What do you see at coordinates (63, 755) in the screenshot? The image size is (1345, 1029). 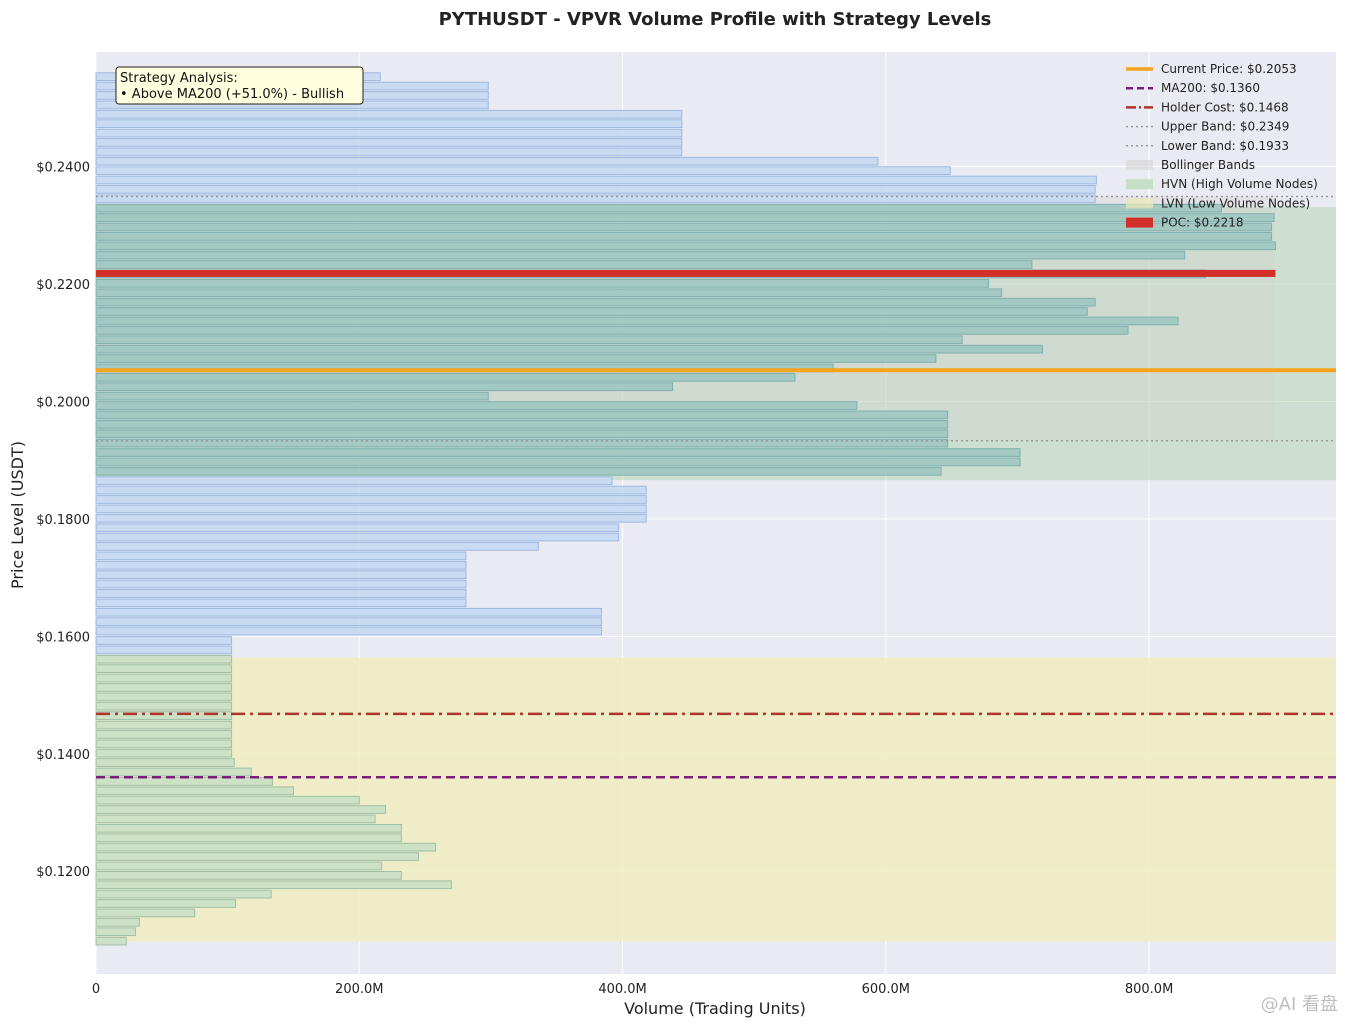 I see `y-tick-label: $0.1400` at bounding box center [63, 755].